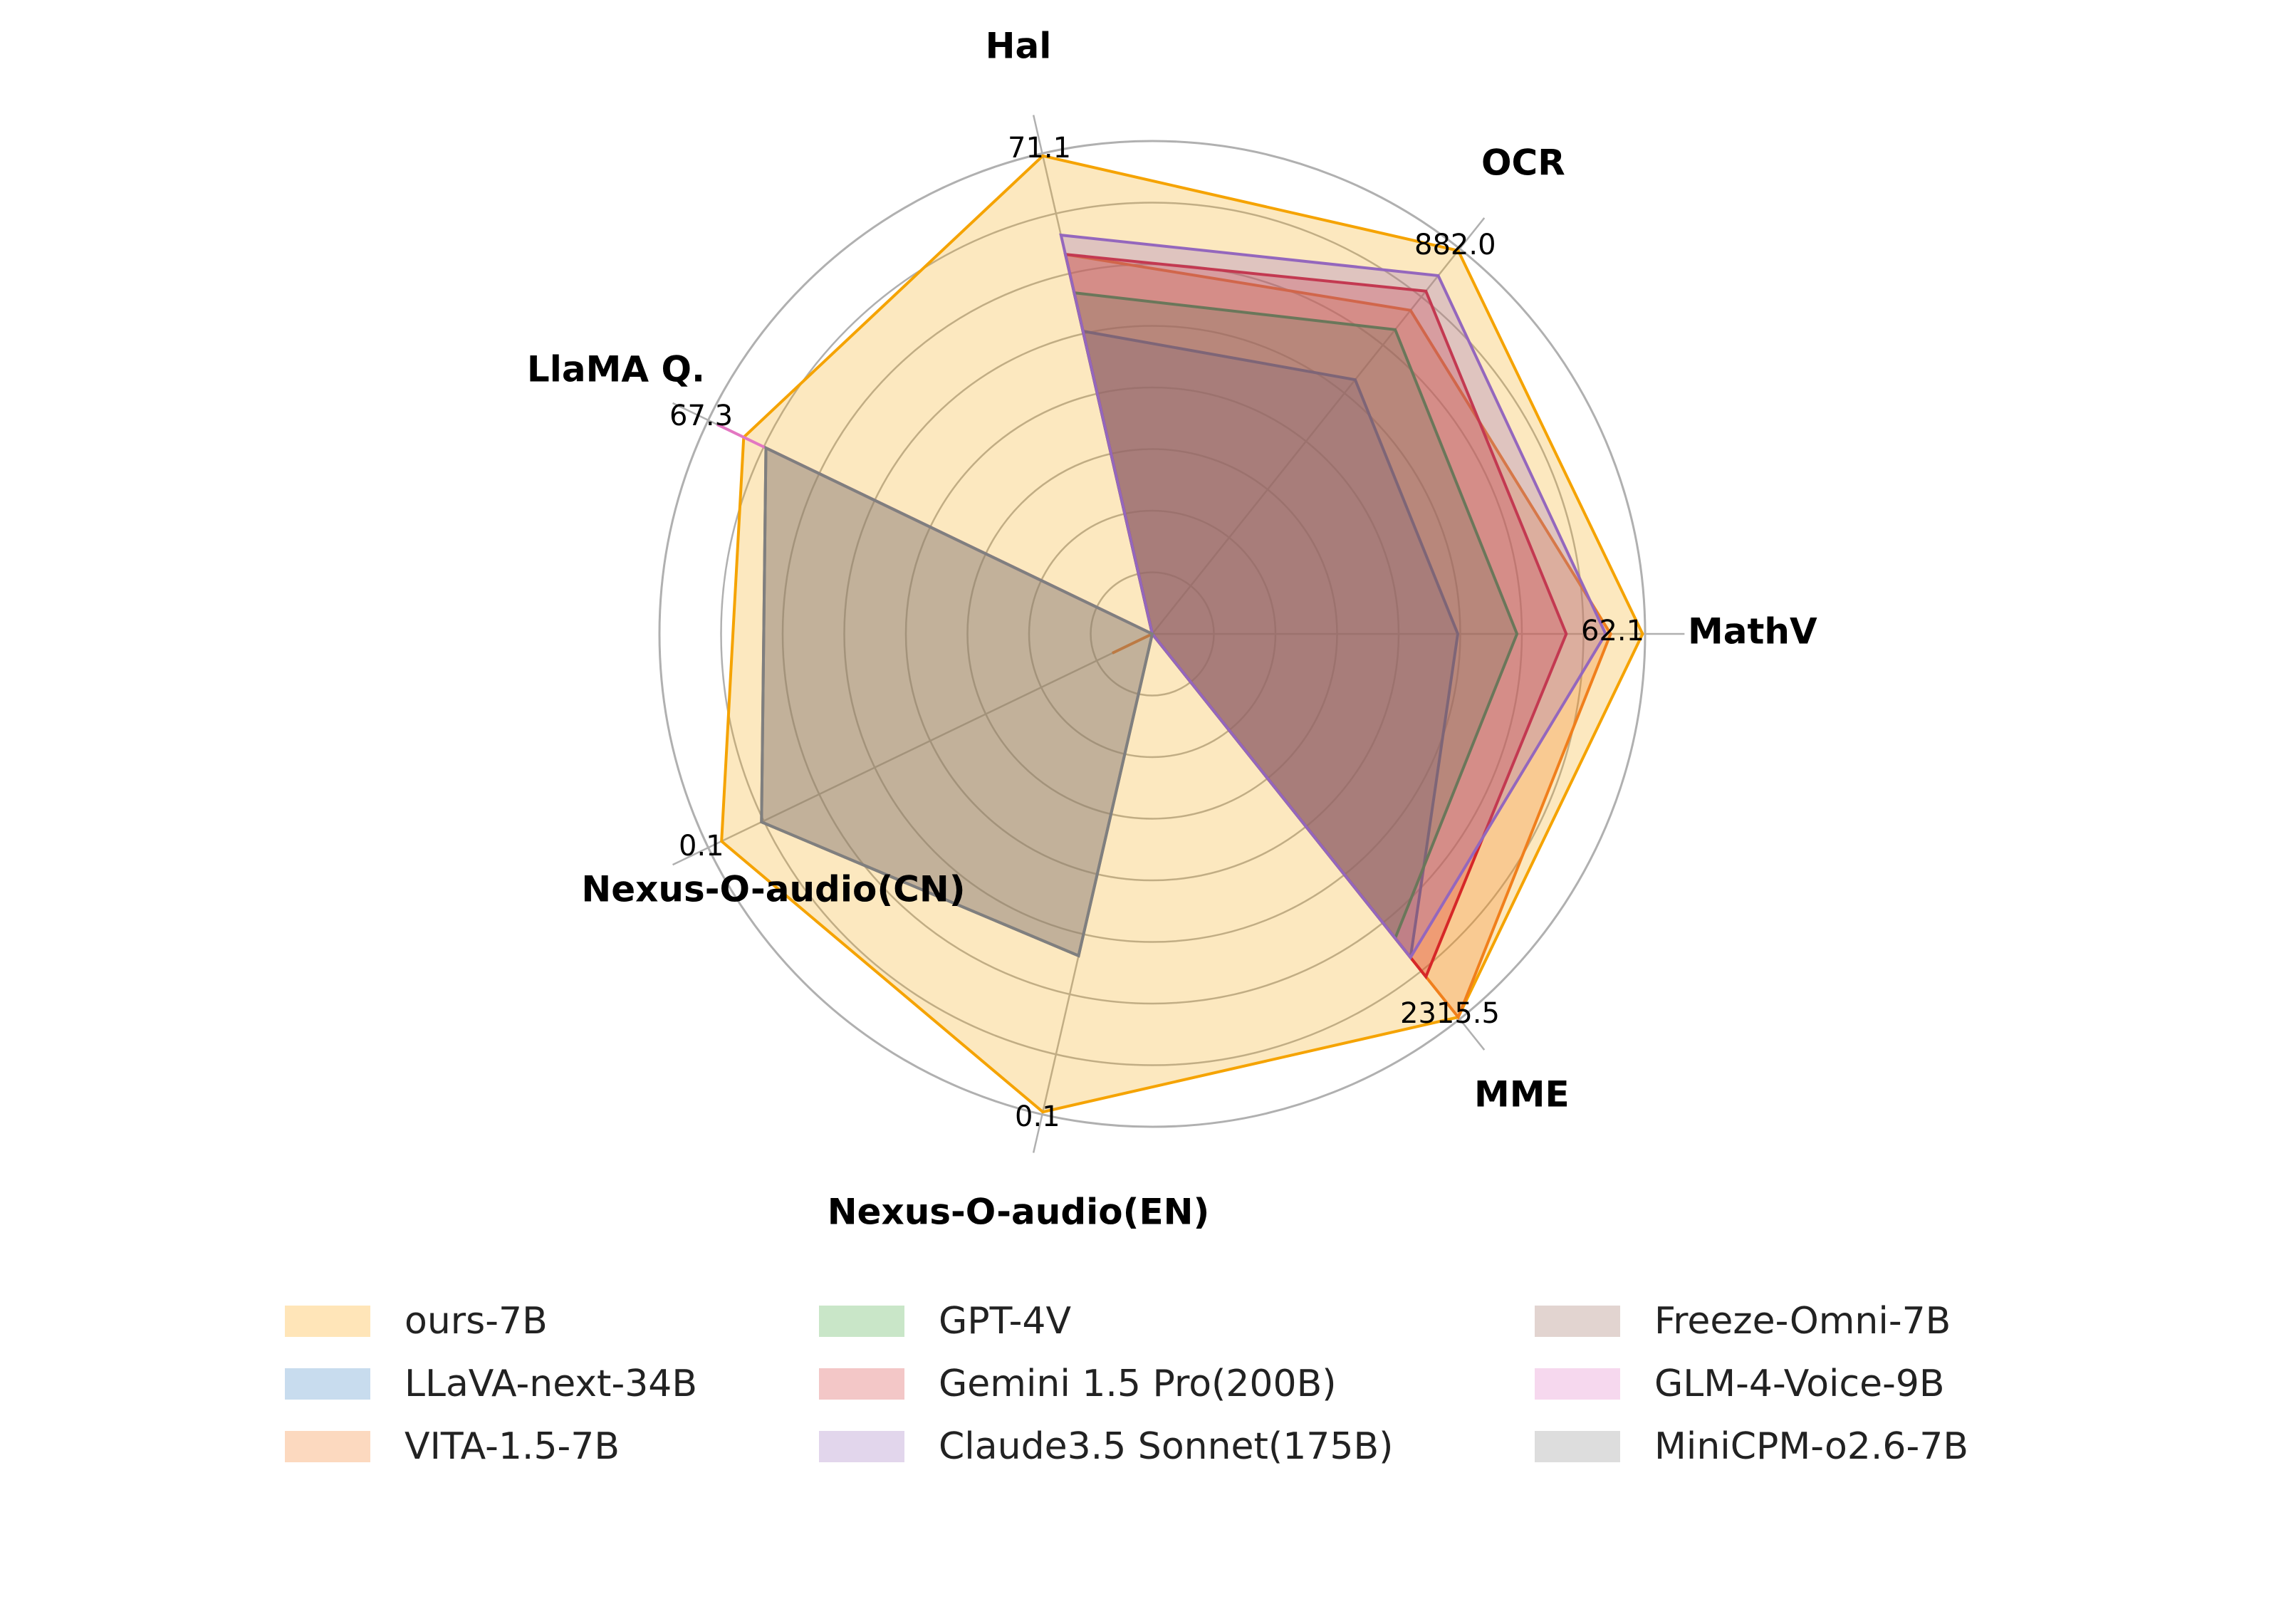 This screenshot has width=2296, height=1604. I want to click on axis-label-5: Nexus-O-audio(EN), so click(1019, 1212).